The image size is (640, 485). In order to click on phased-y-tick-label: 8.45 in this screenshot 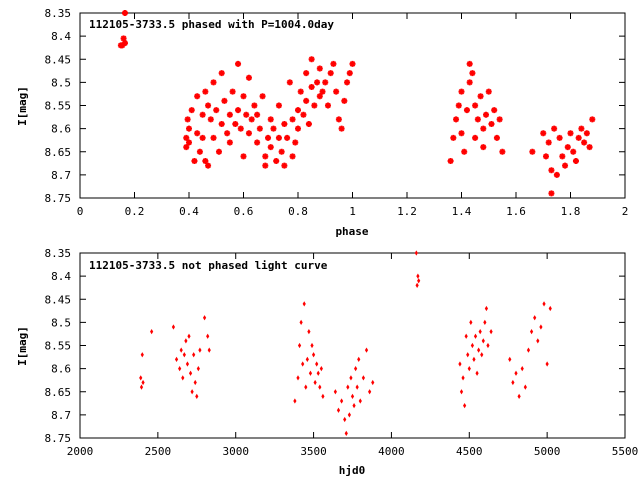, I will do `click(58, 59)`.